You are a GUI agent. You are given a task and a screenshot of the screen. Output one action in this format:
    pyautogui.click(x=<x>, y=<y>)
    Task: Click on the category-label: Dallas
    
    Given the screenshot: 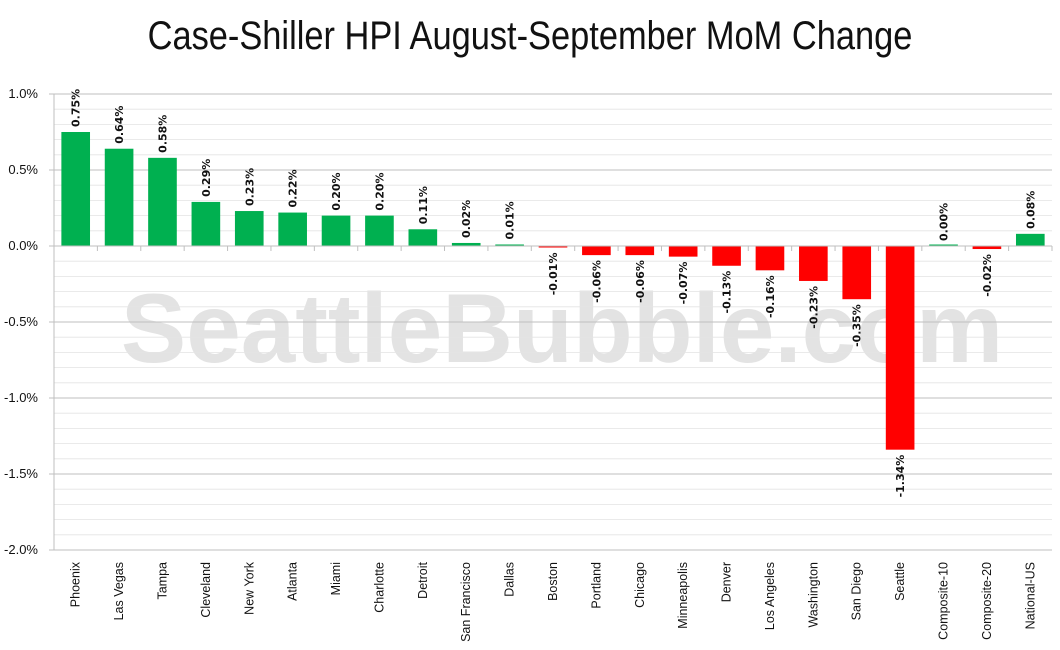 What is the action you would take?
    pyautogui.click(x=510, y=579)
    